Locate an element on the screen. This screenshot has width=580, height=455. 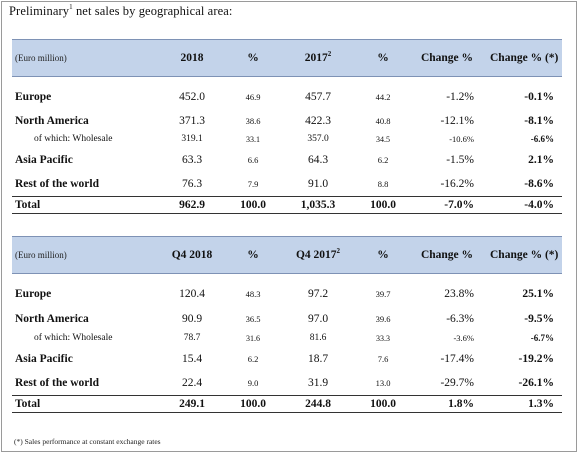
change-cell: -1.2% is located at coordinates (460, 97).